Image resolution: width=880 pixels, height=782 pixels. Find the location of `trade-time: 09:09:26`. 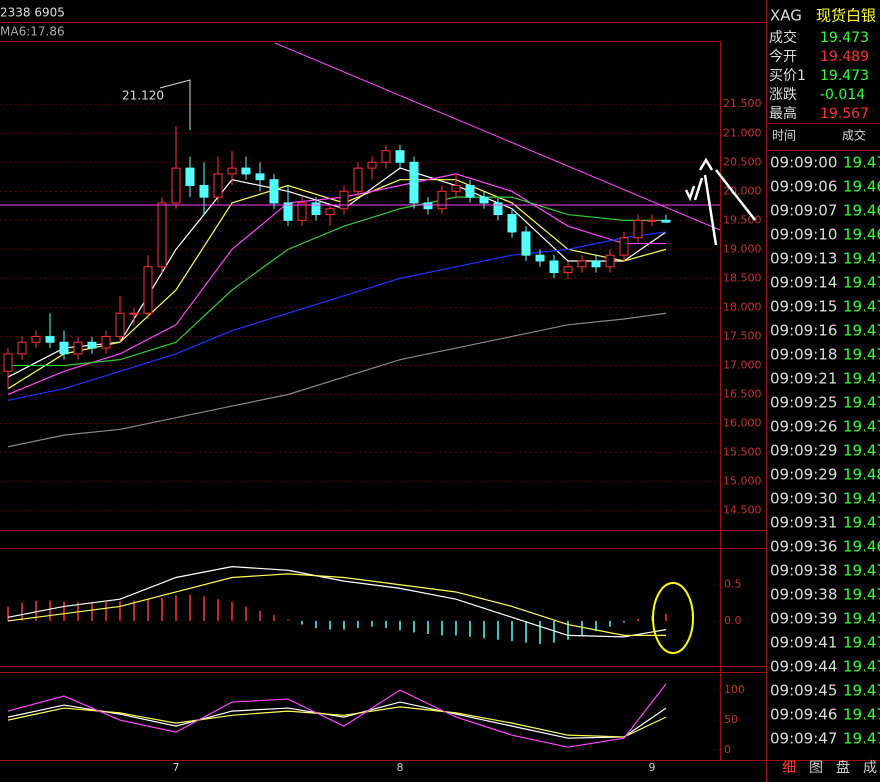

trade-time: 09:09:26 is located at coordinates (803, 427).